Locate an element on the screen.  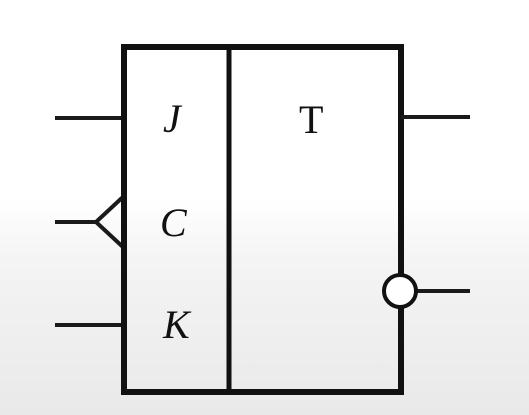
flipflop-type-label: T is located at coordinates (311, 119).